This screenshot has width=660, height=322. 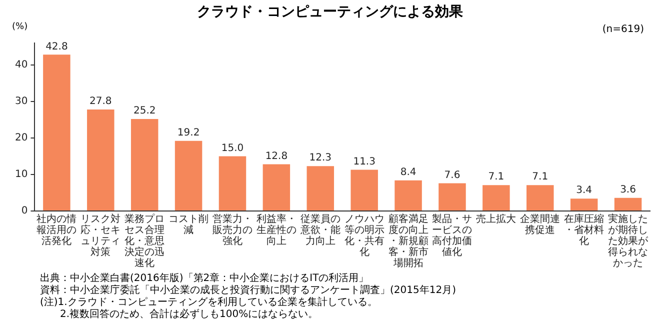 I want to click on y-tick-label: 10, so click(x=21, y=174).